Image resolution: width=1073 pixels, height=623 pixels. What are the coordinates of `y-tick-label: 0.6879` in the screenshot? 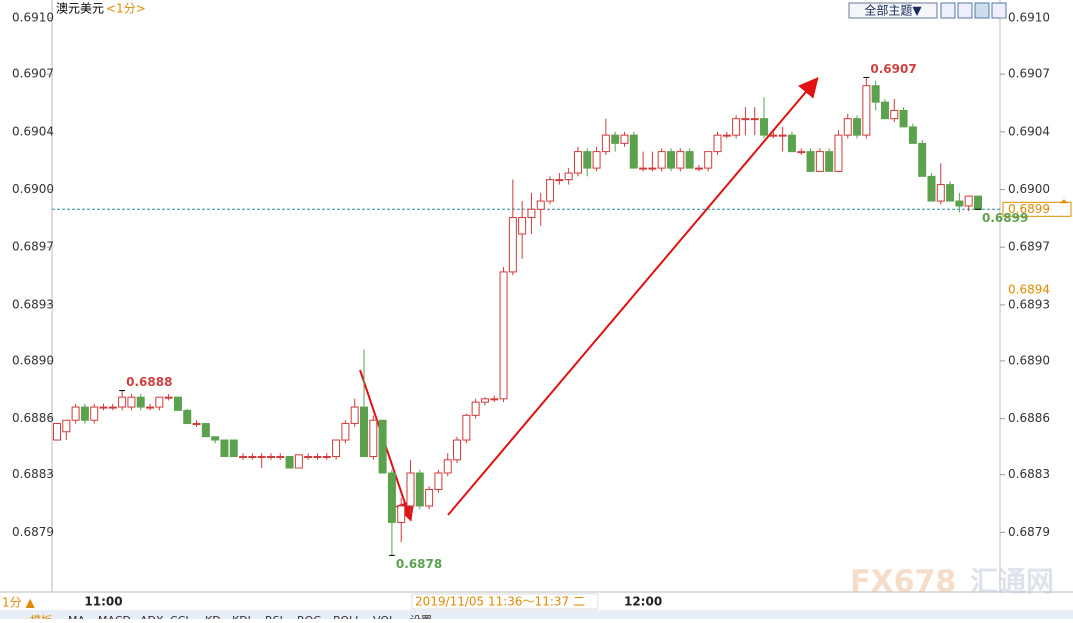 It's located at (33, 532).